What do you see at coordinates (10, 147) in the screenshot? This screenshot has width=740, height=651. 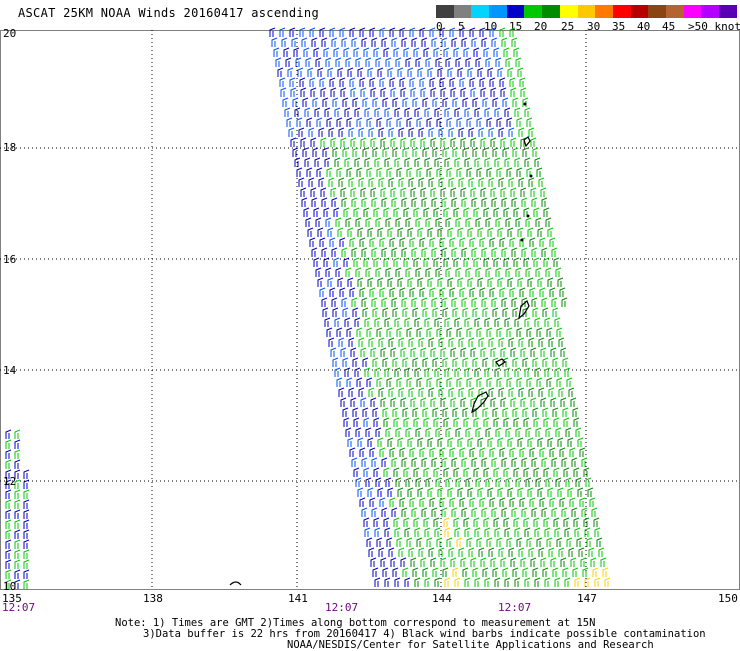 I see `lat-label-18: 18` at bounding box center [10, 147].